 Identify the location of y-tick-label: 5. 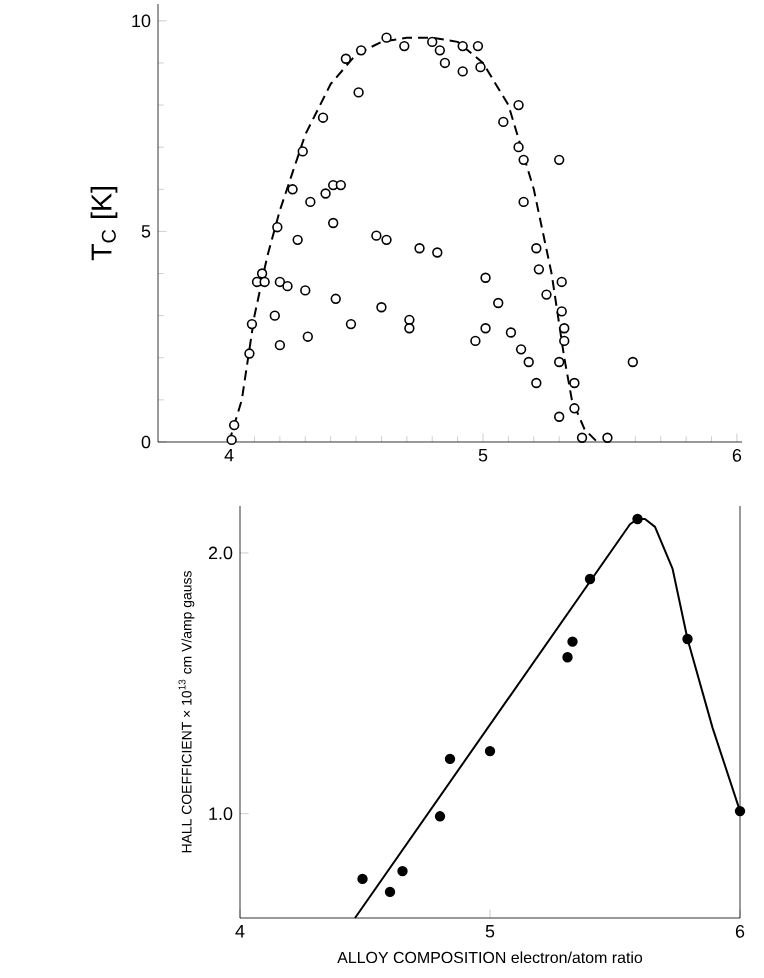
(146, 231).